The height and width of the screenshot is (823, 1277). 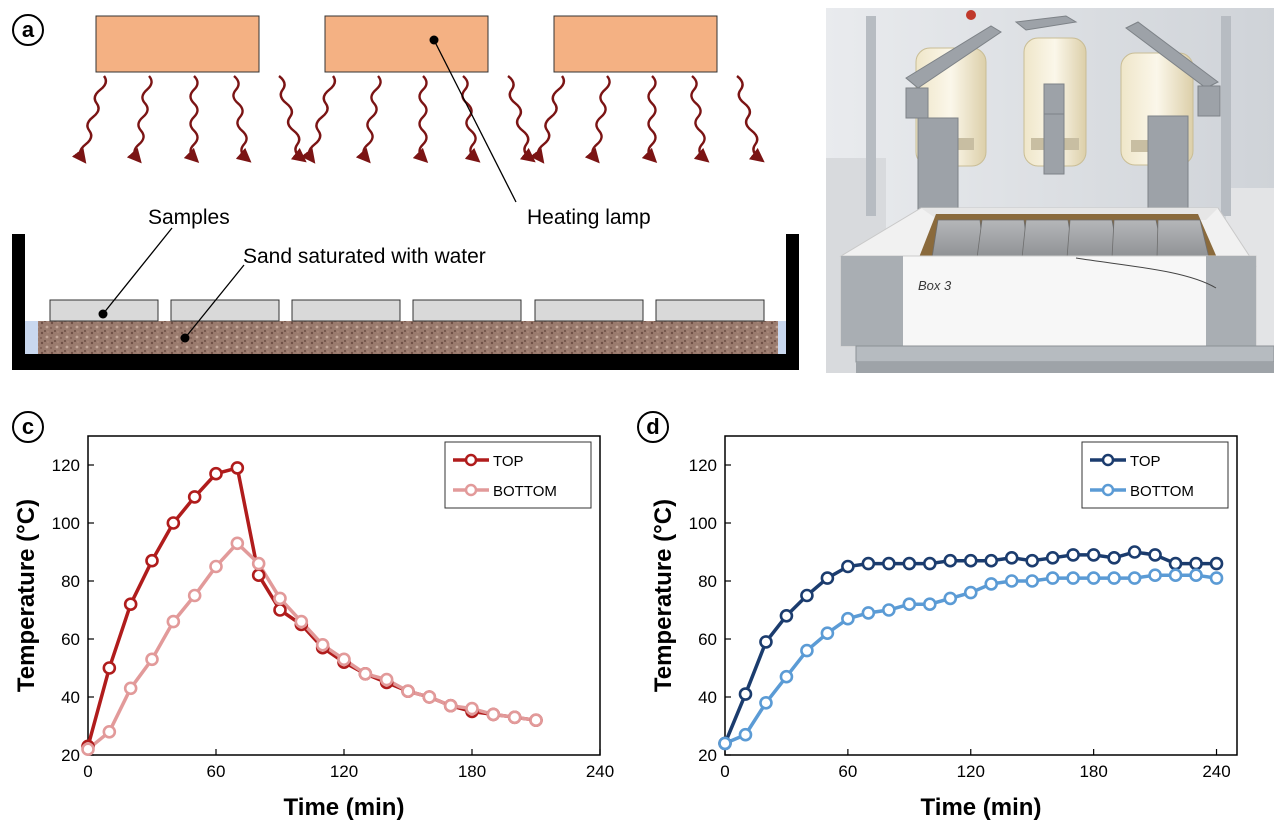 I want to click on x-tick-label: 180, so click(x=1093, y=771).